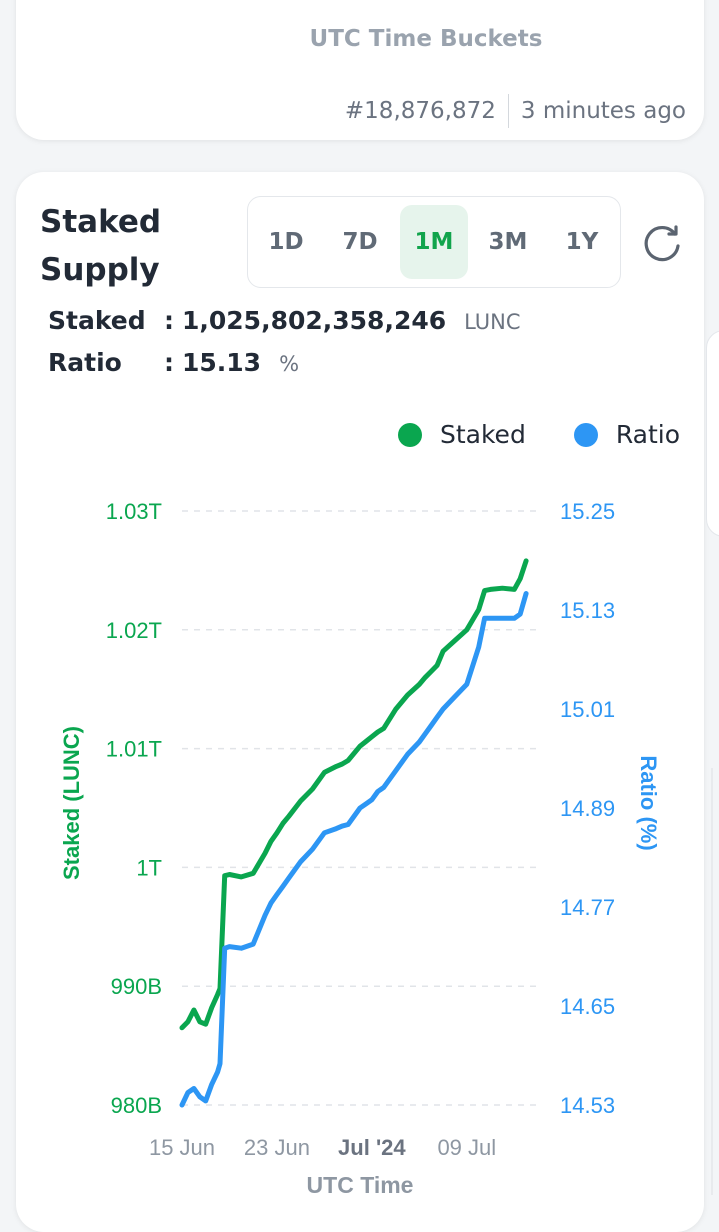  I want to click on tab-7d: 7D, so click(360, 242).